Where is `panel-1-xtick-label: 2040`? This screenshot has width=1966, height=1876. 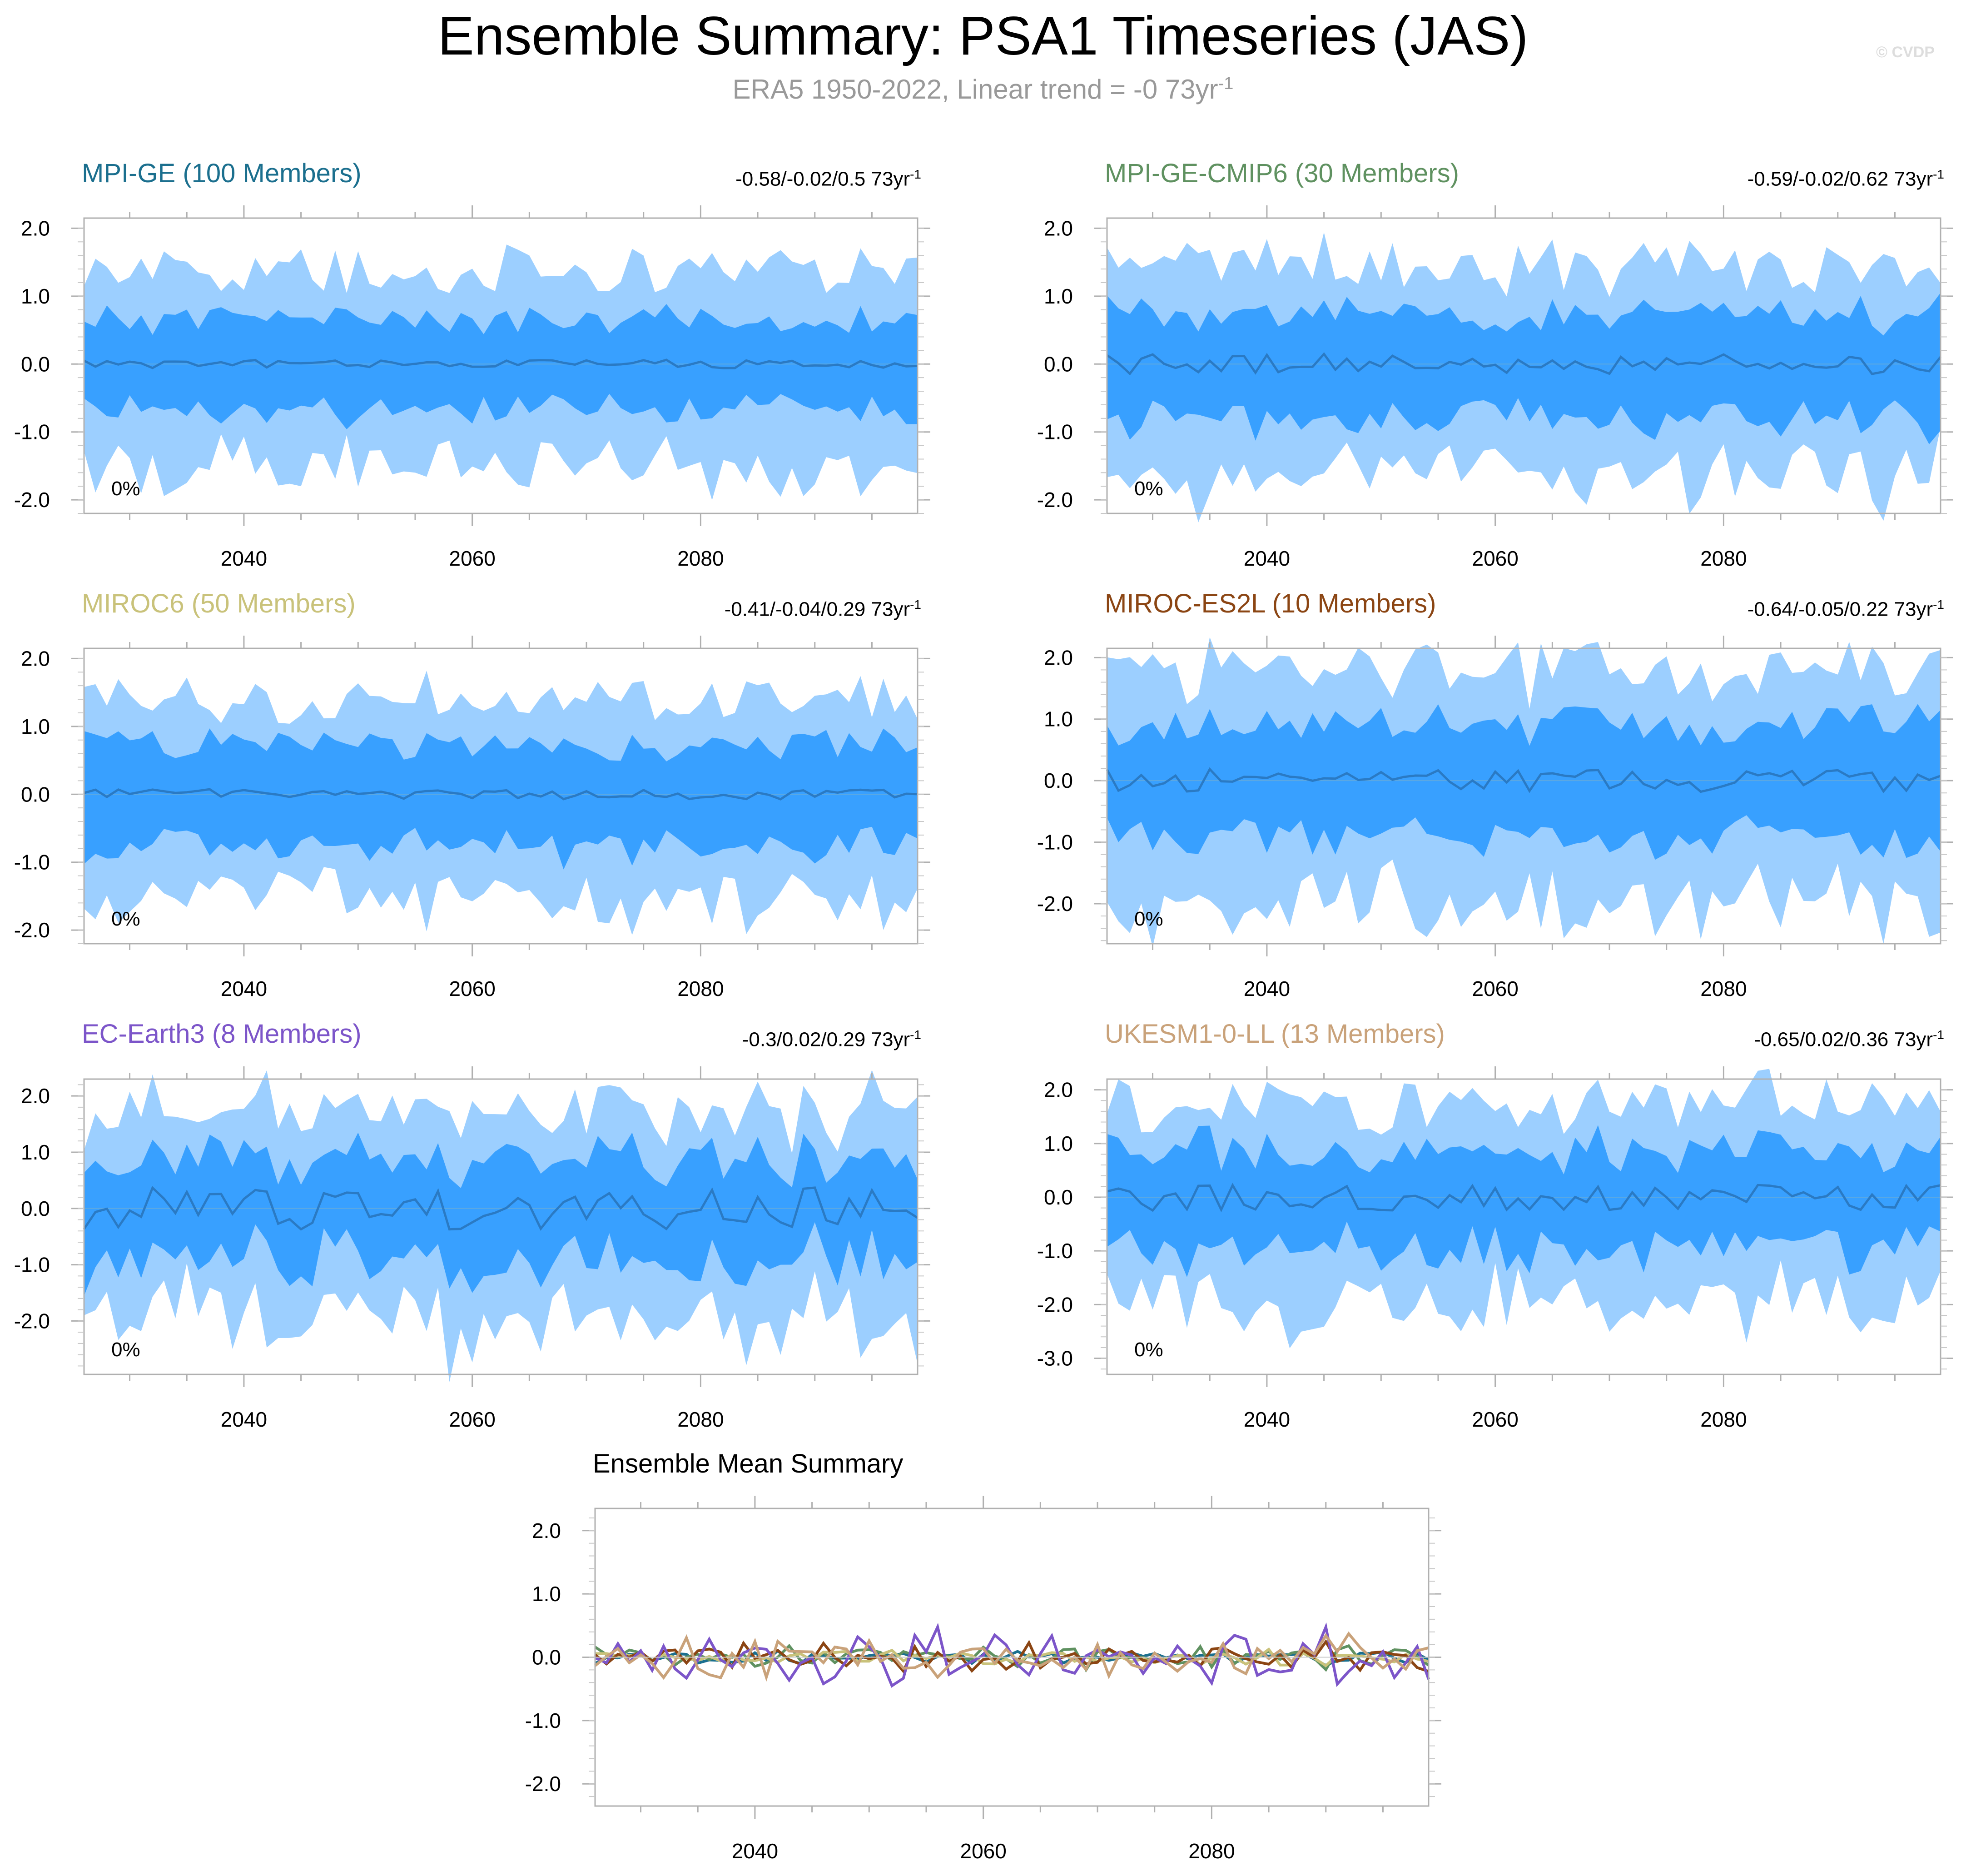
panel-1-xtick-label: 2040 is located at coordinates (244, 558).